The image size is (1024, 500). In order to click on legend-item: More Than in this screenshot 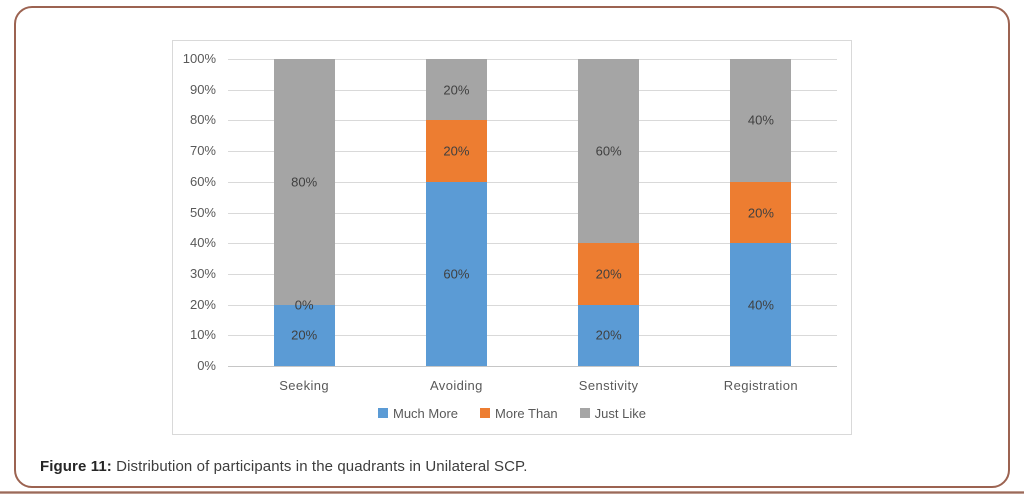, I will do `click(519, 413)`.